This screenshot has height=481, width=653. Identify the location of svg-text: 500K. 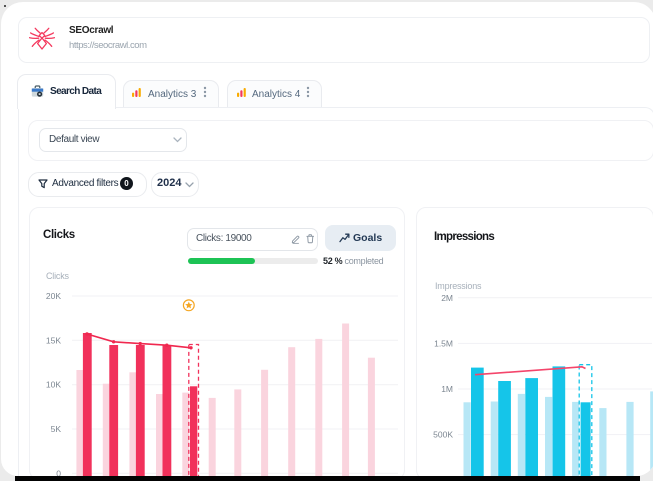
(443, 435).